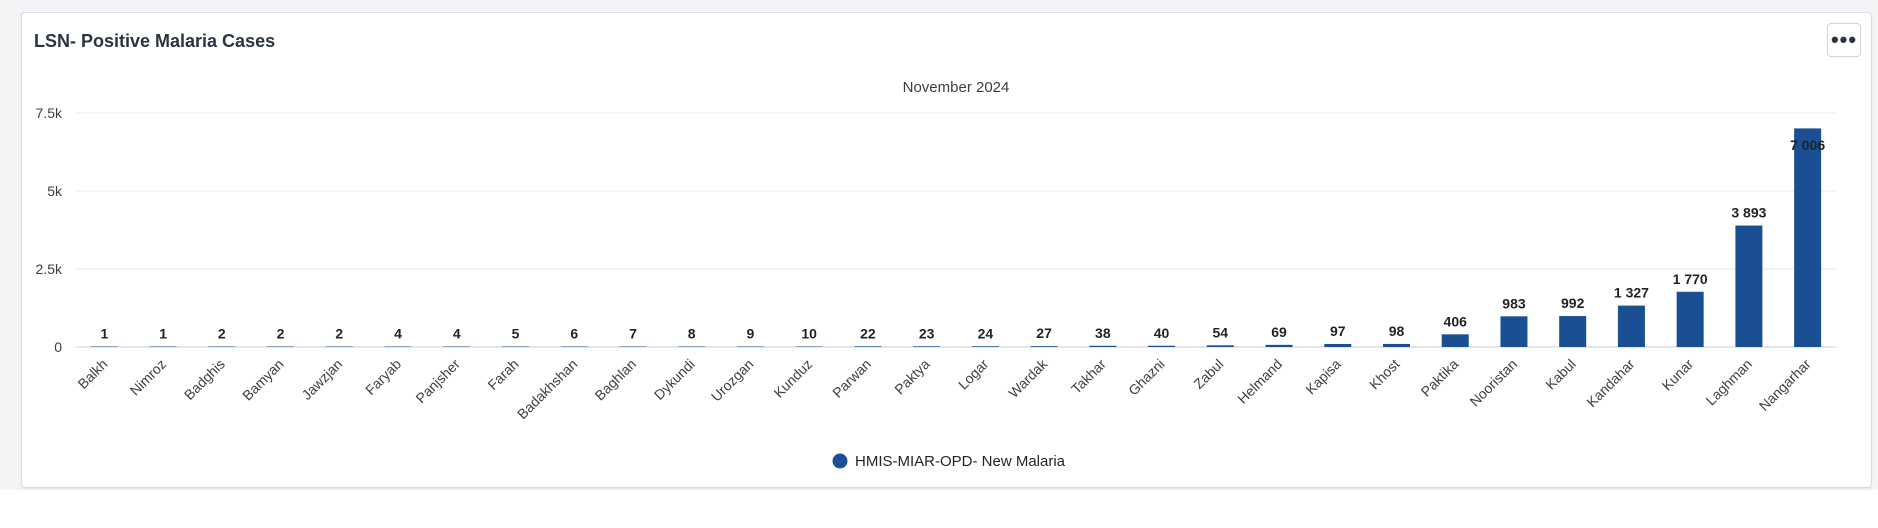 This screenshot has height=528, width=1878. I want to click on more-options-button: •••, so click(1844, 40).